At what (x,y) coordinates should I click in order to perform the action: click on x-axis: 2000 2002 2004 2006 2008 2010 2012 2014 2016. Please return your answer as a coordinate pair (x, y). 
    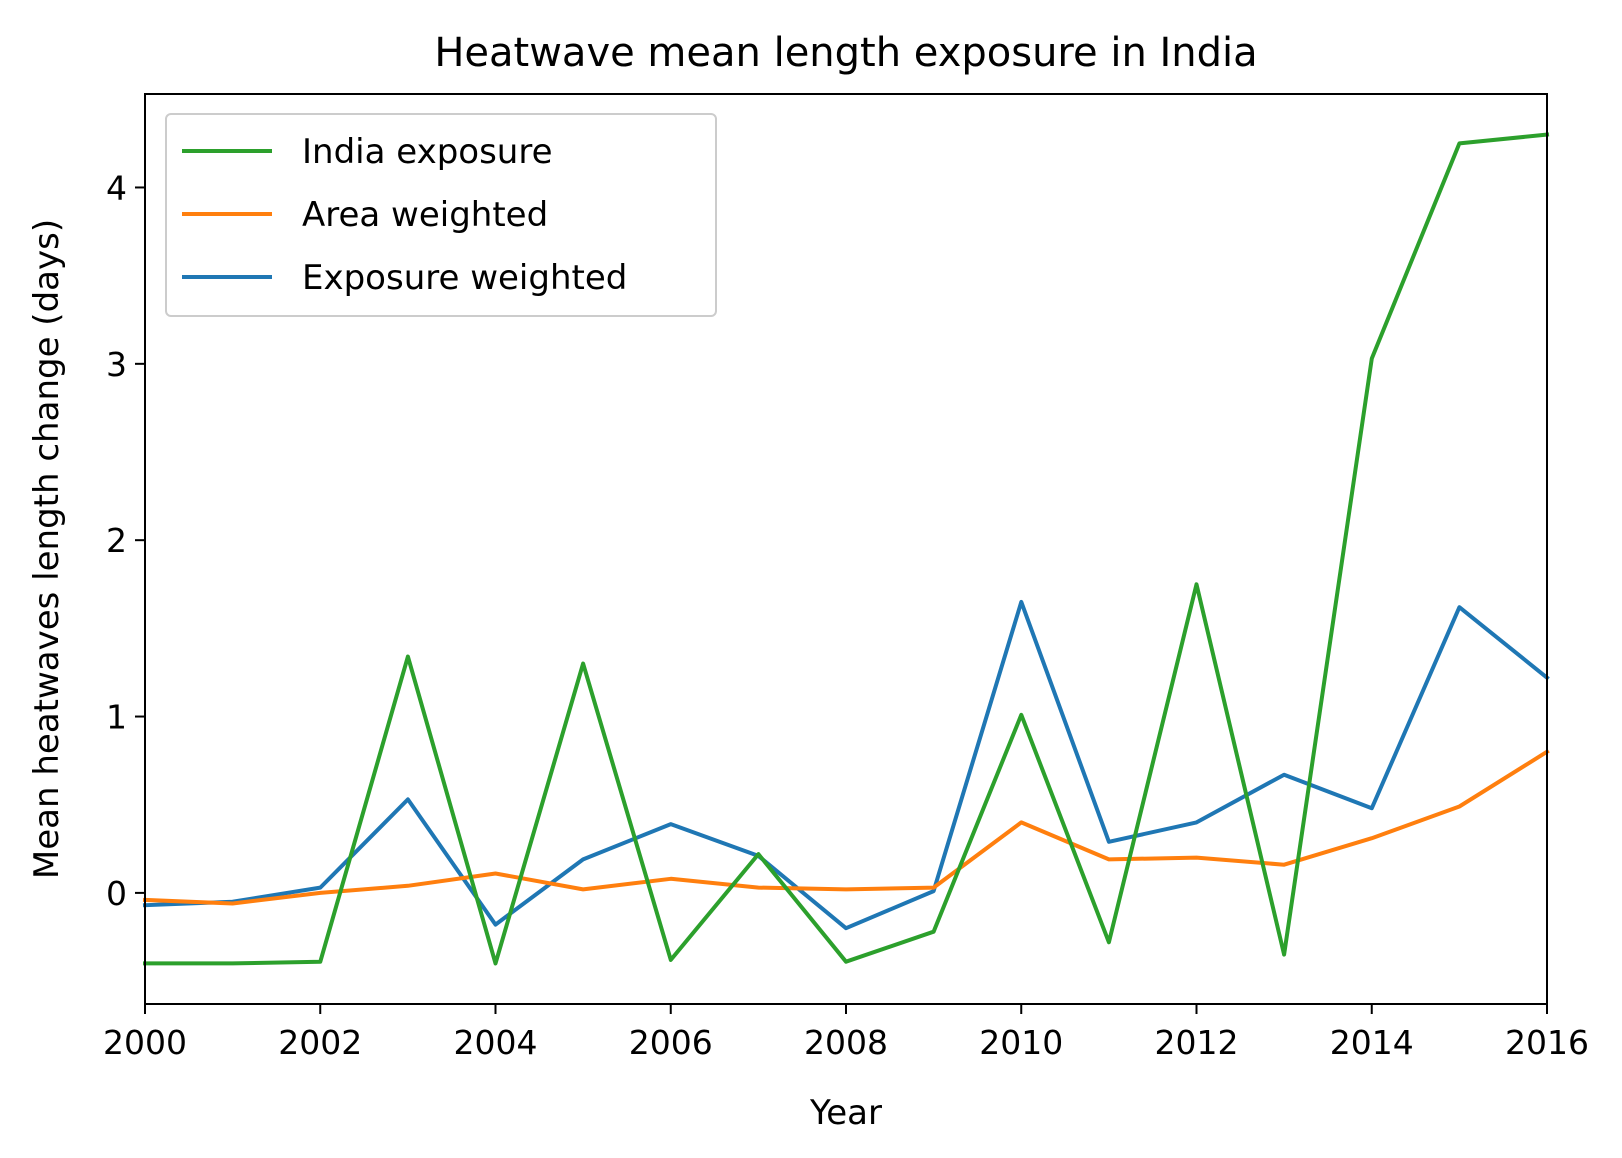
    Looking at the image, I should click on (846, 1033).